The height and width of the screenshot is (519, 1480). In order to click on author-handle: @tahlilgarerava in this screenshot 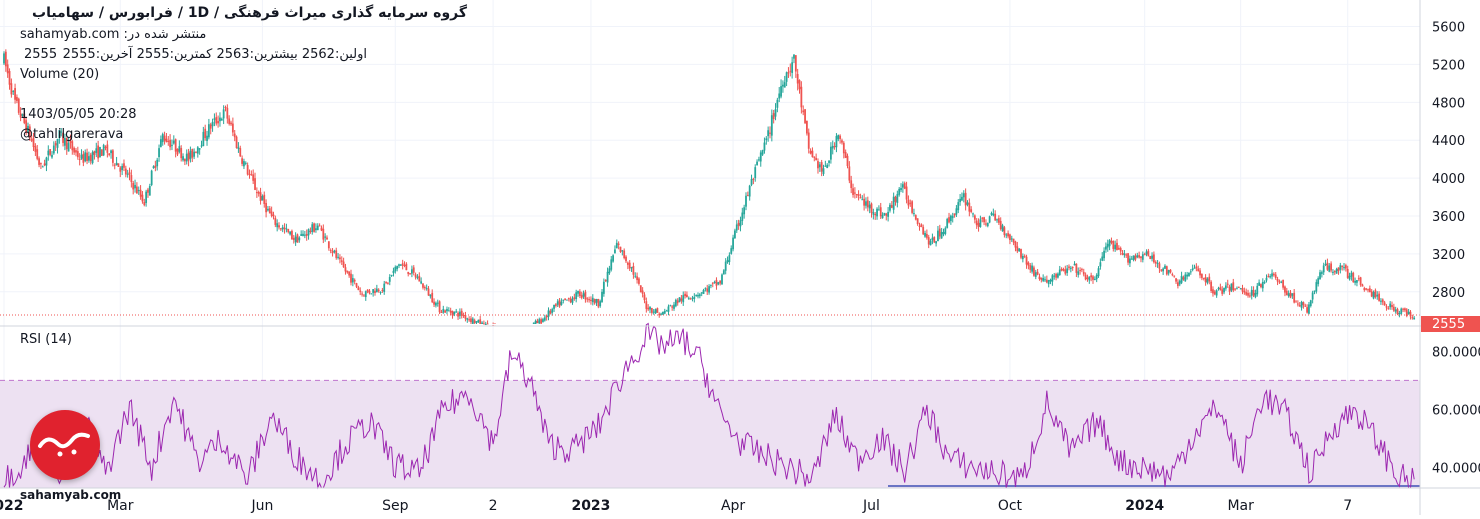, I will do `click(72, 134)`.